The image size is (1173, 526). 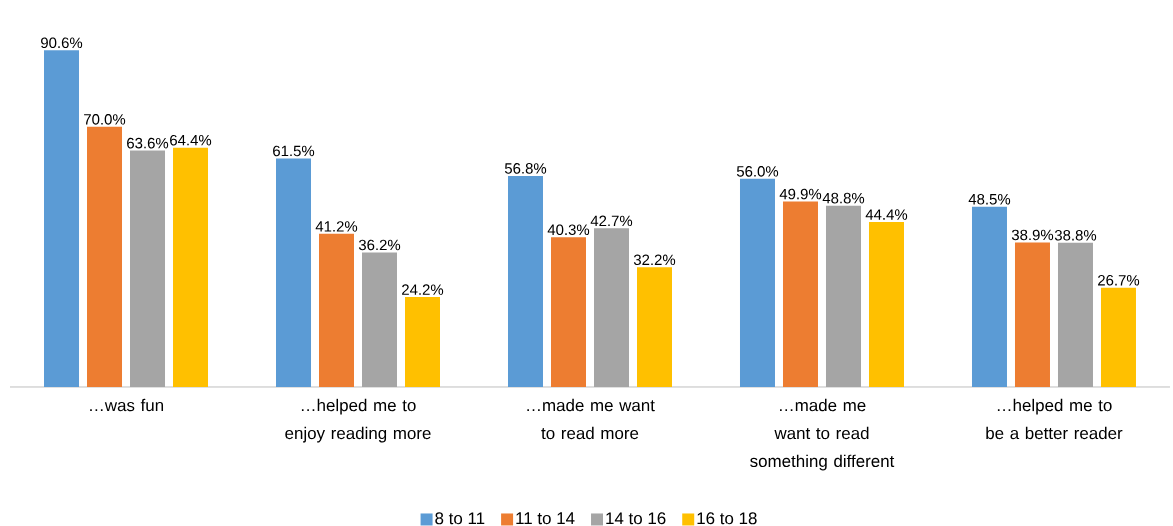 What do you see at coordinates (294, 151) in the screenshot?
I see `data-label: 61.5%` at bounding box center [294, 151].